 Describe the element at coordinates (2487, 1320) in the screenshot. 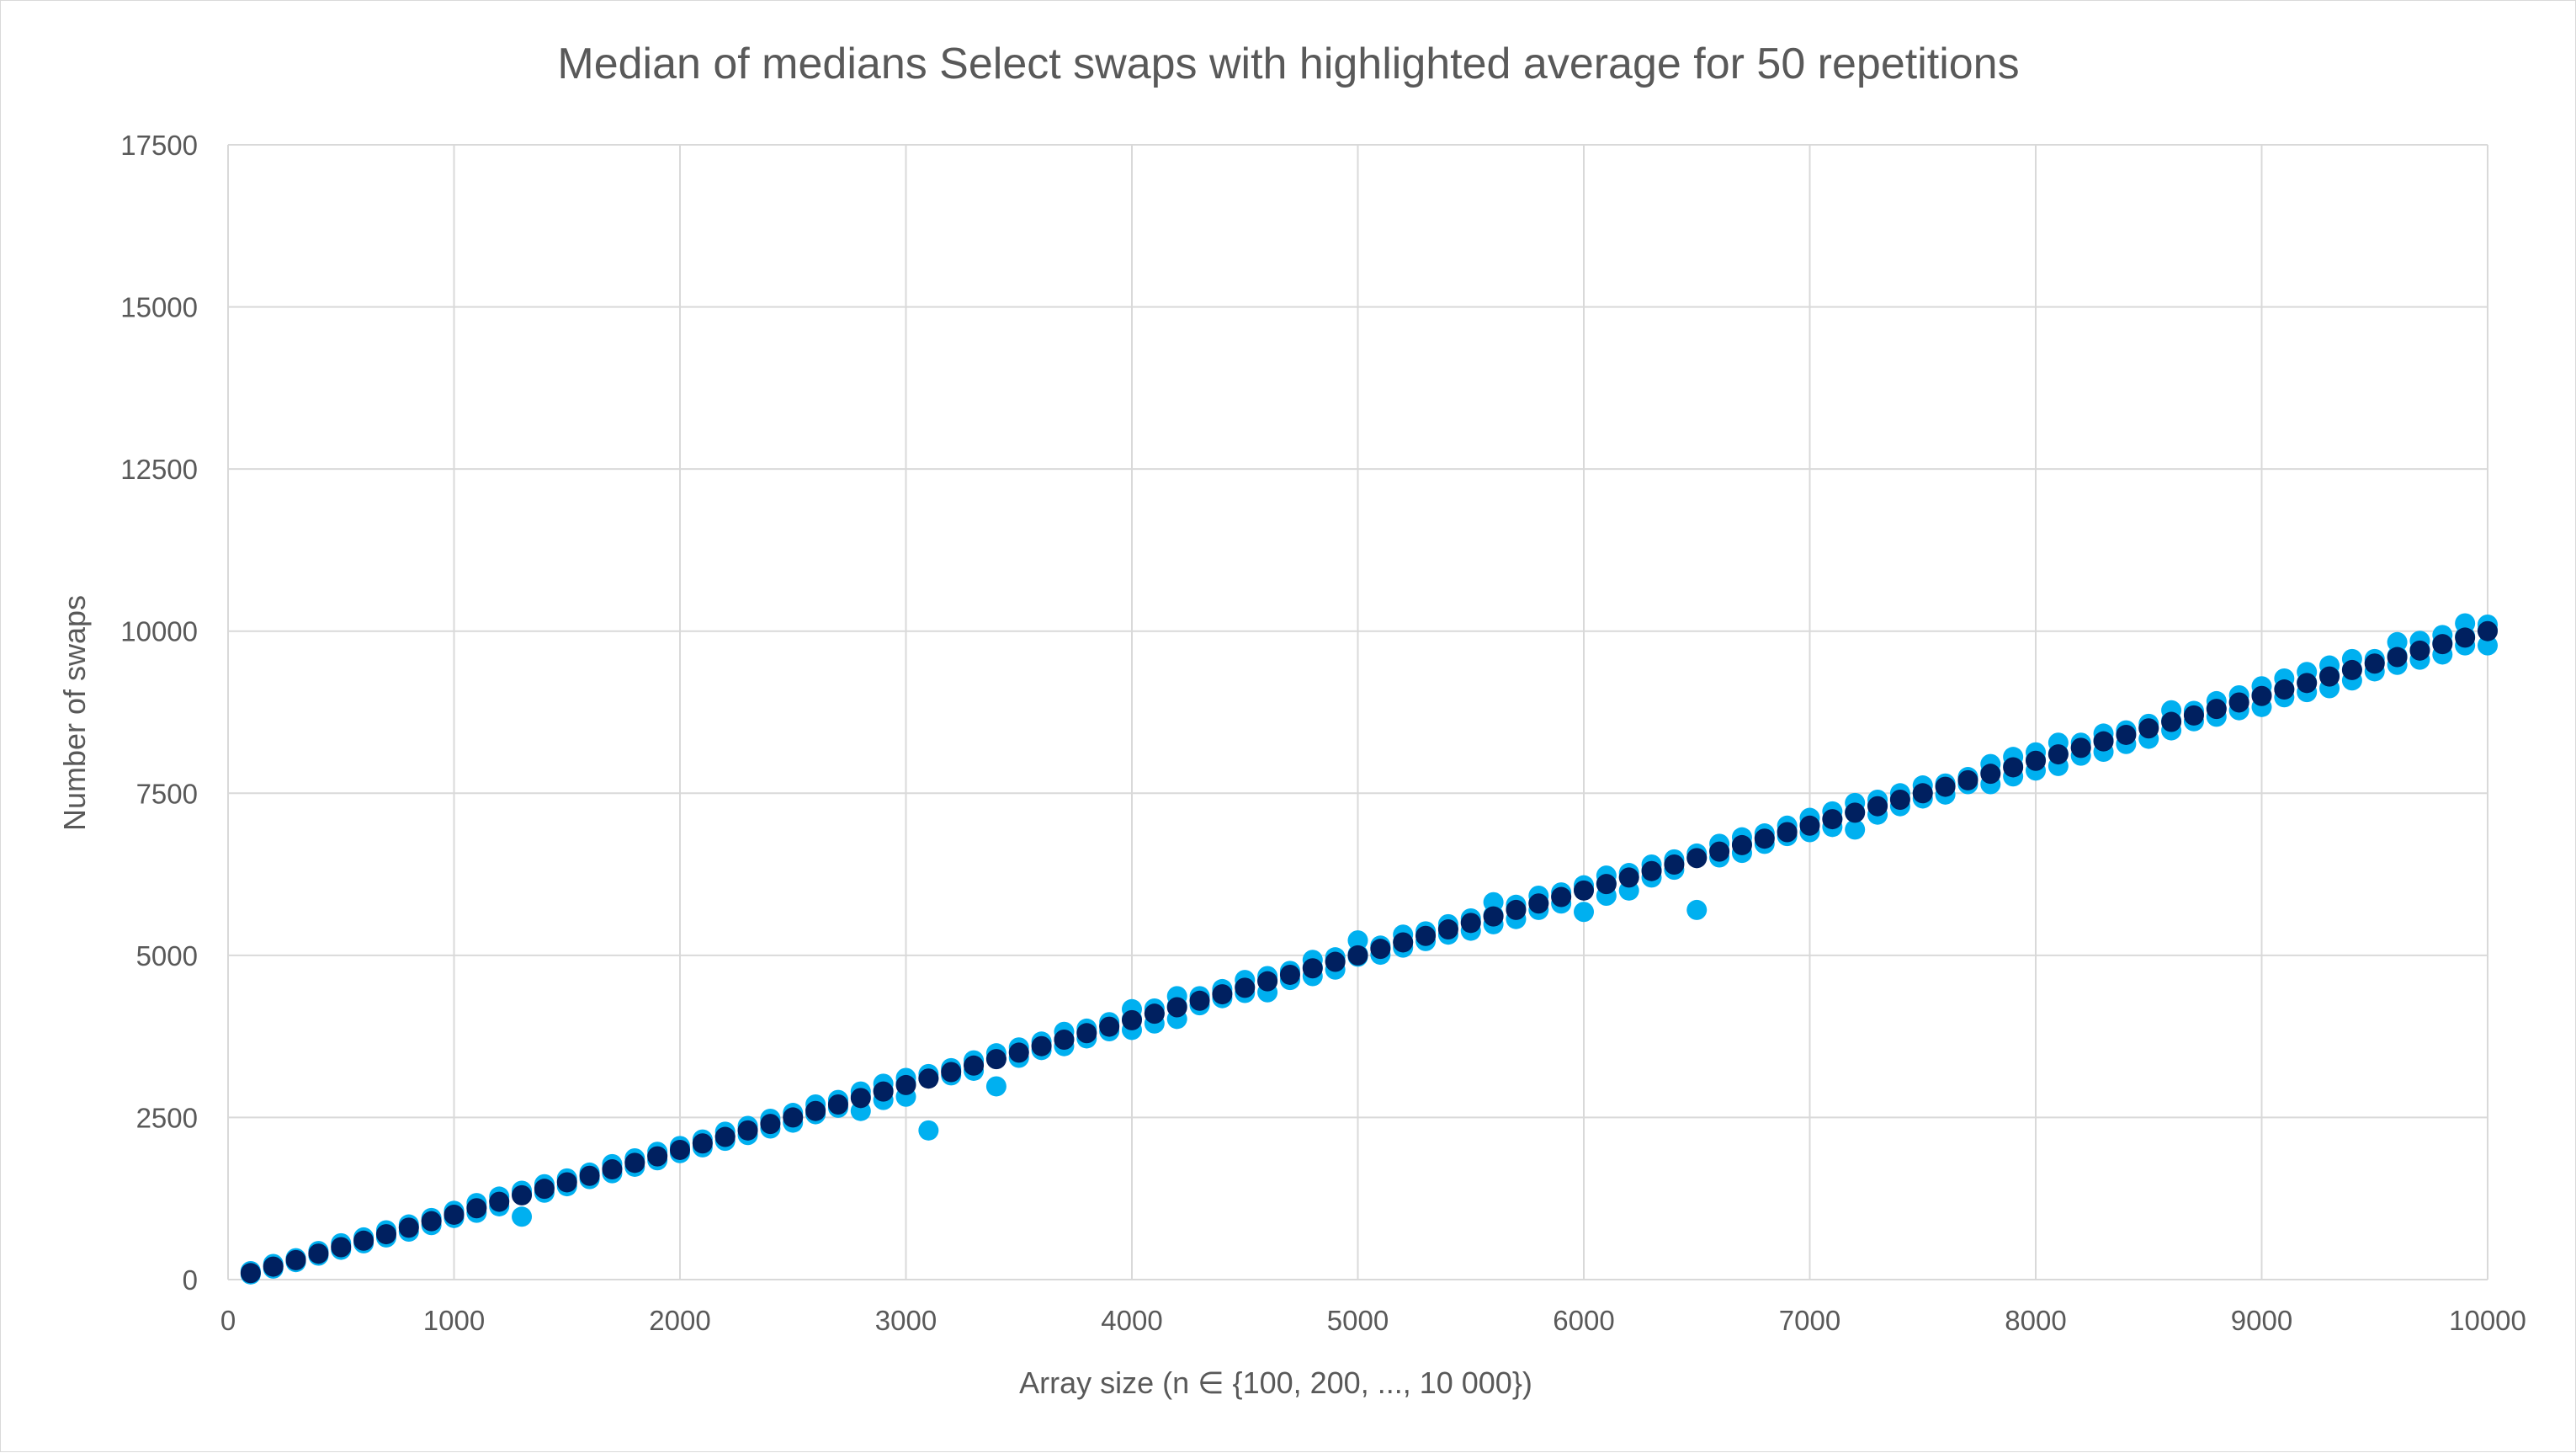

I see `x-tick-label: 10000` at that location.